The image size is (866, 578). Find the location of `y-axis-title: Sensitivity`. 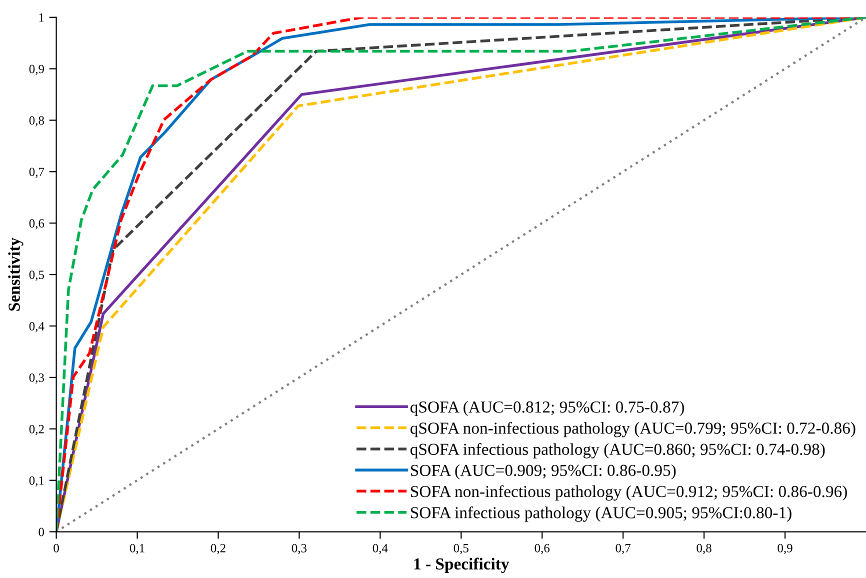

y-axis-title: Sensitivity is located at coordinates (16, 274).